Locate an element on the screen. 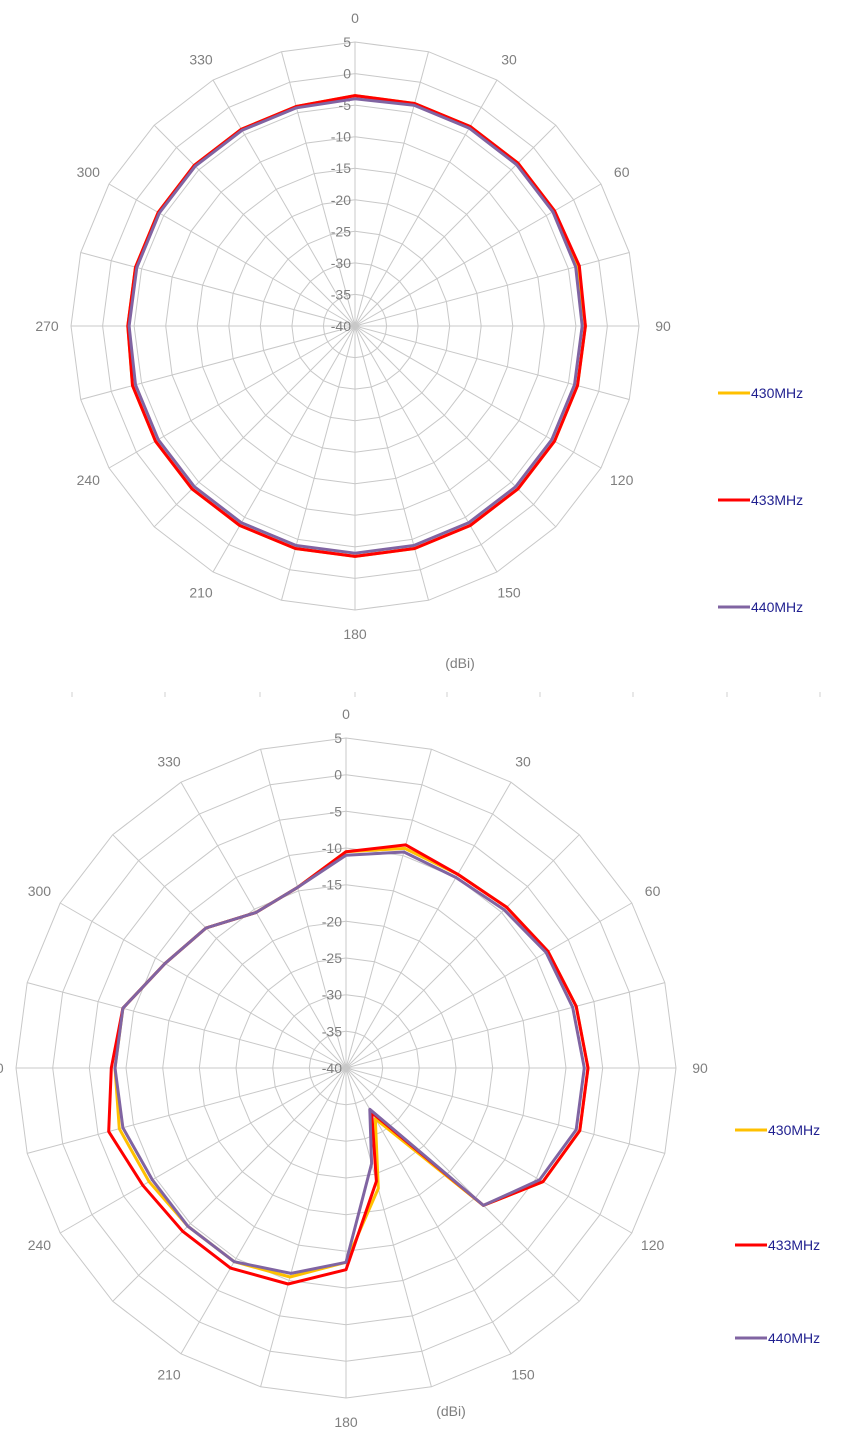 This screenshot has width=849, height=1432. radial-tick-label: -5 is located at coordinates (336, 811).